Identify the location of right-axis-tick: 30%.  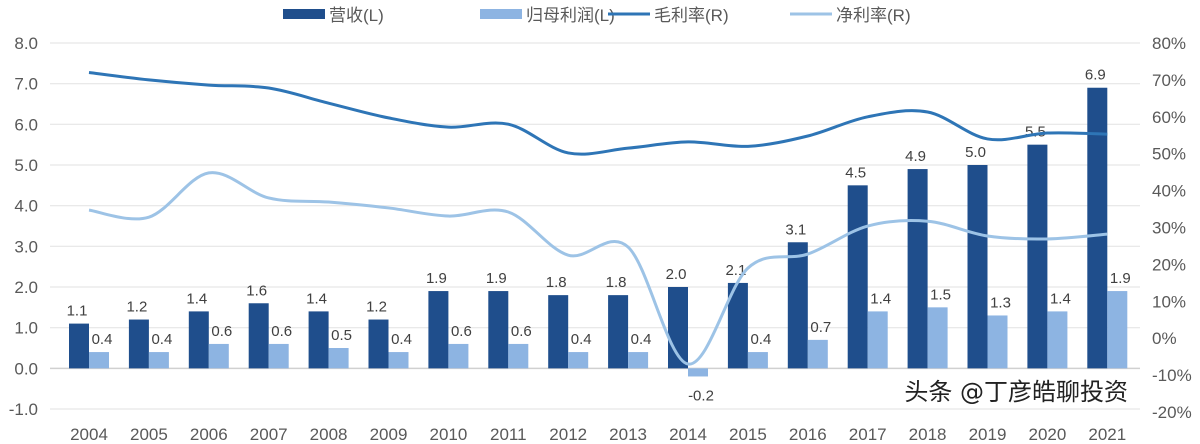
(1169, 228).